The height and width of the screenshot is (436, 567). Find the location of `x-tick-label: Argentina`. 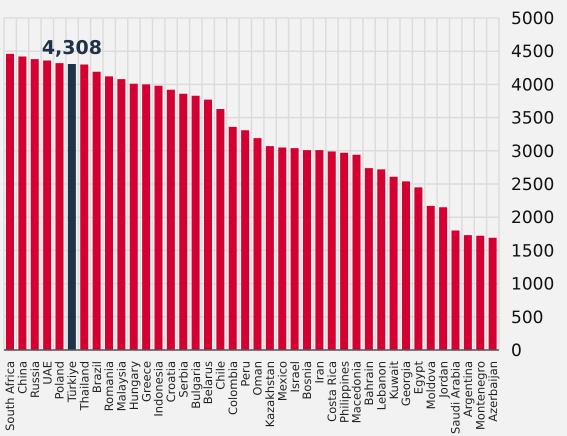

x-tick-label: Argentina is located at coordinates (468, 389).